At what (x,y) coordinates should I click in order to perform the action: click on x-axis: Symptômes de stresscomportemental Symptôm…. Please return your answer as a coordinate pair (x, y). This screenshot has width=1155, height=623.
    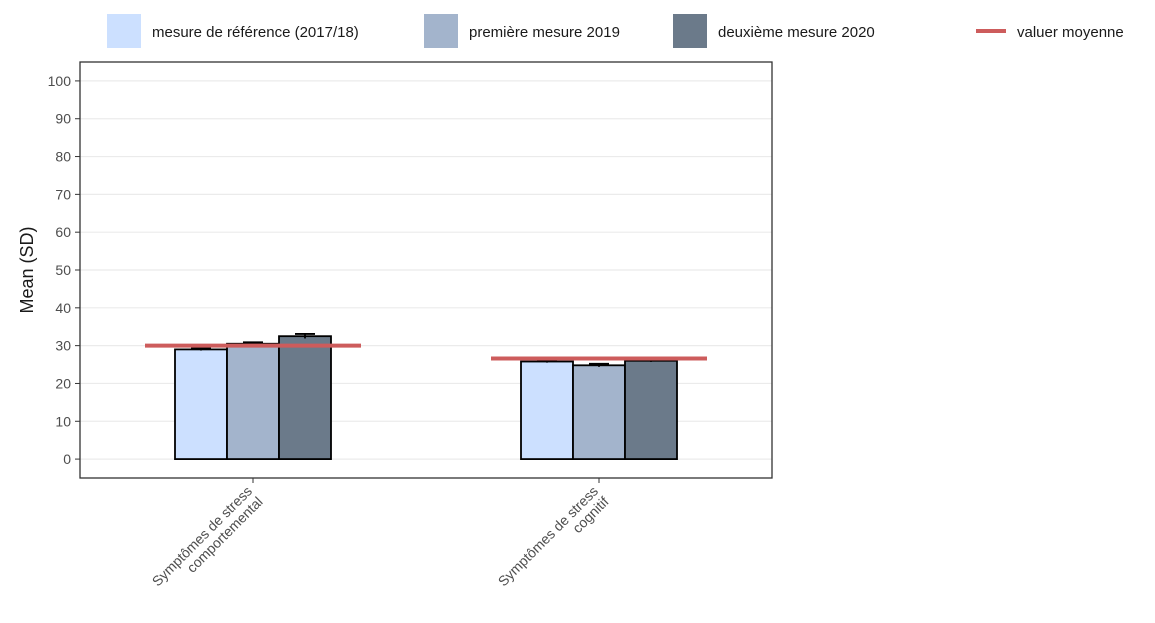
    Looking at the image, I should click on (380, 539).